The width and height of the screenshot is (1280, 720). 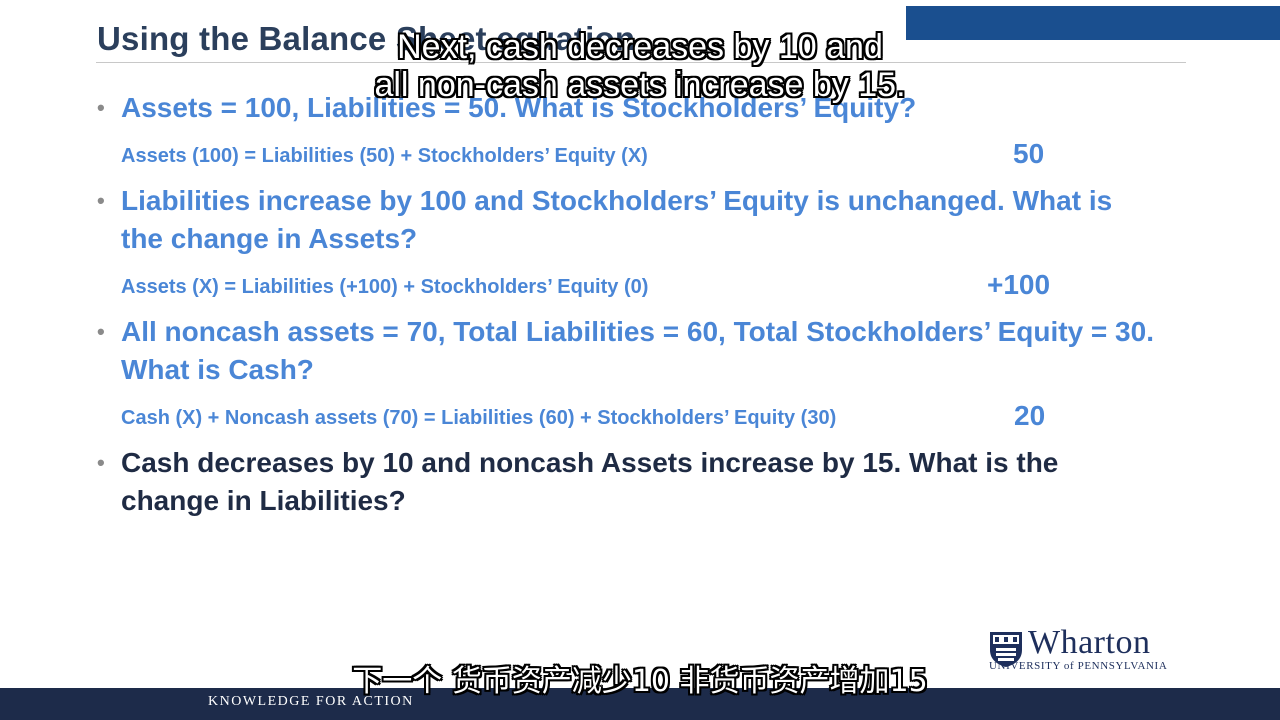 What do you see at coordinates (1030, 415) in the screenshot?
I see `bullet-answer: 20` at bounding box center [1030, 415].